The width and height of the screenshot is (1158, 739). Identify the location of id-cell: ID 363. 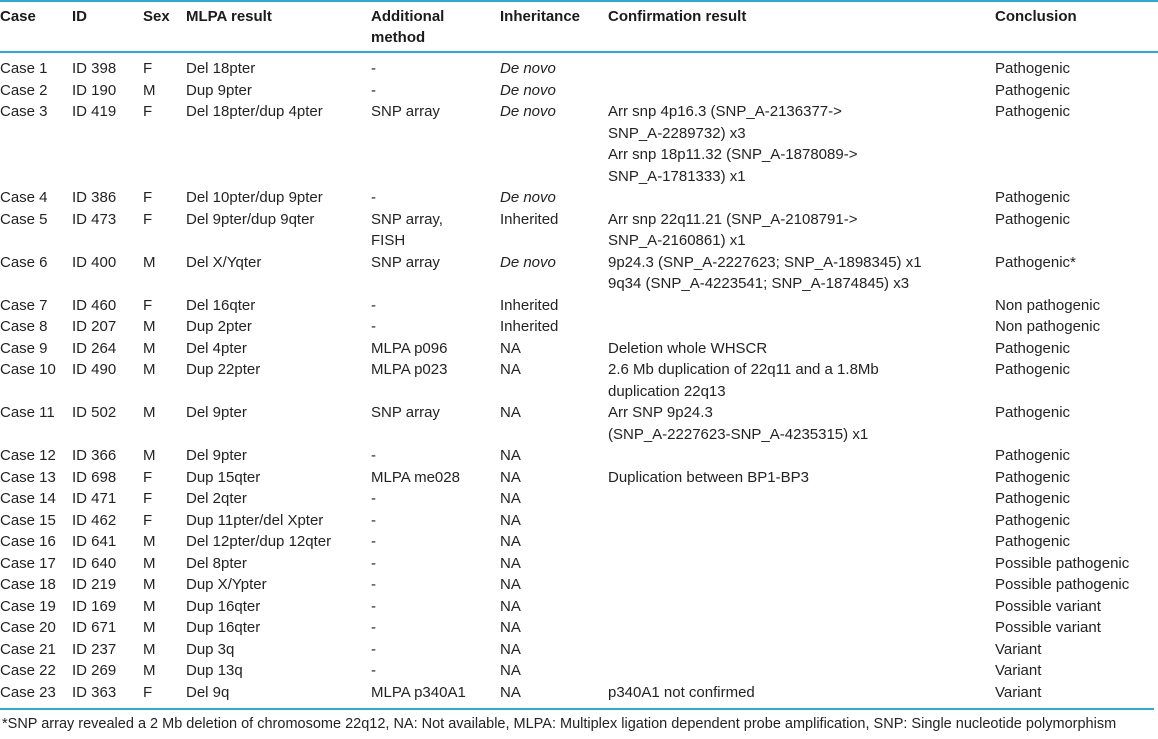
(94, 692).